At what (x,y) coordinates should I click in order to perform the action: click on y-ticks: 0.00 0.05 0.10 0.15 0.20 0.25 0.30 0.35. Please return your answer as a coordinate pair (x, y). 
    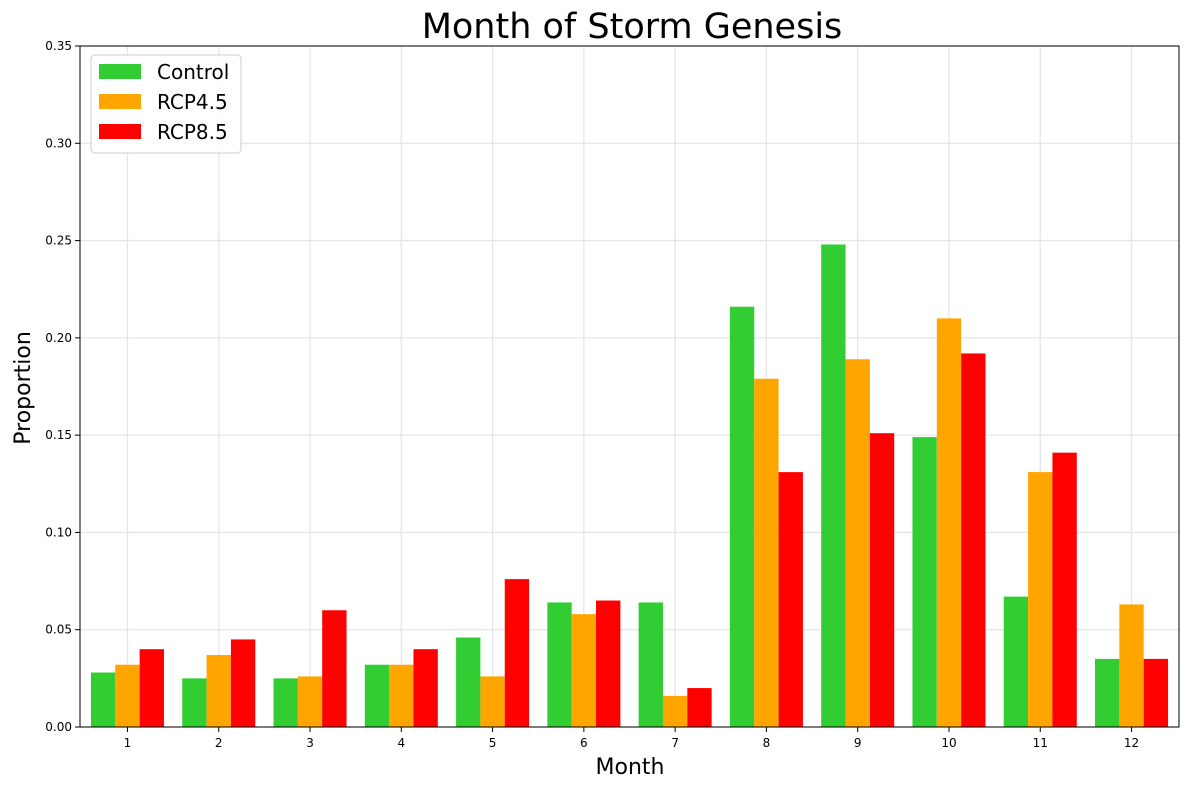
    Looking at the image, I should click on (62, 386).